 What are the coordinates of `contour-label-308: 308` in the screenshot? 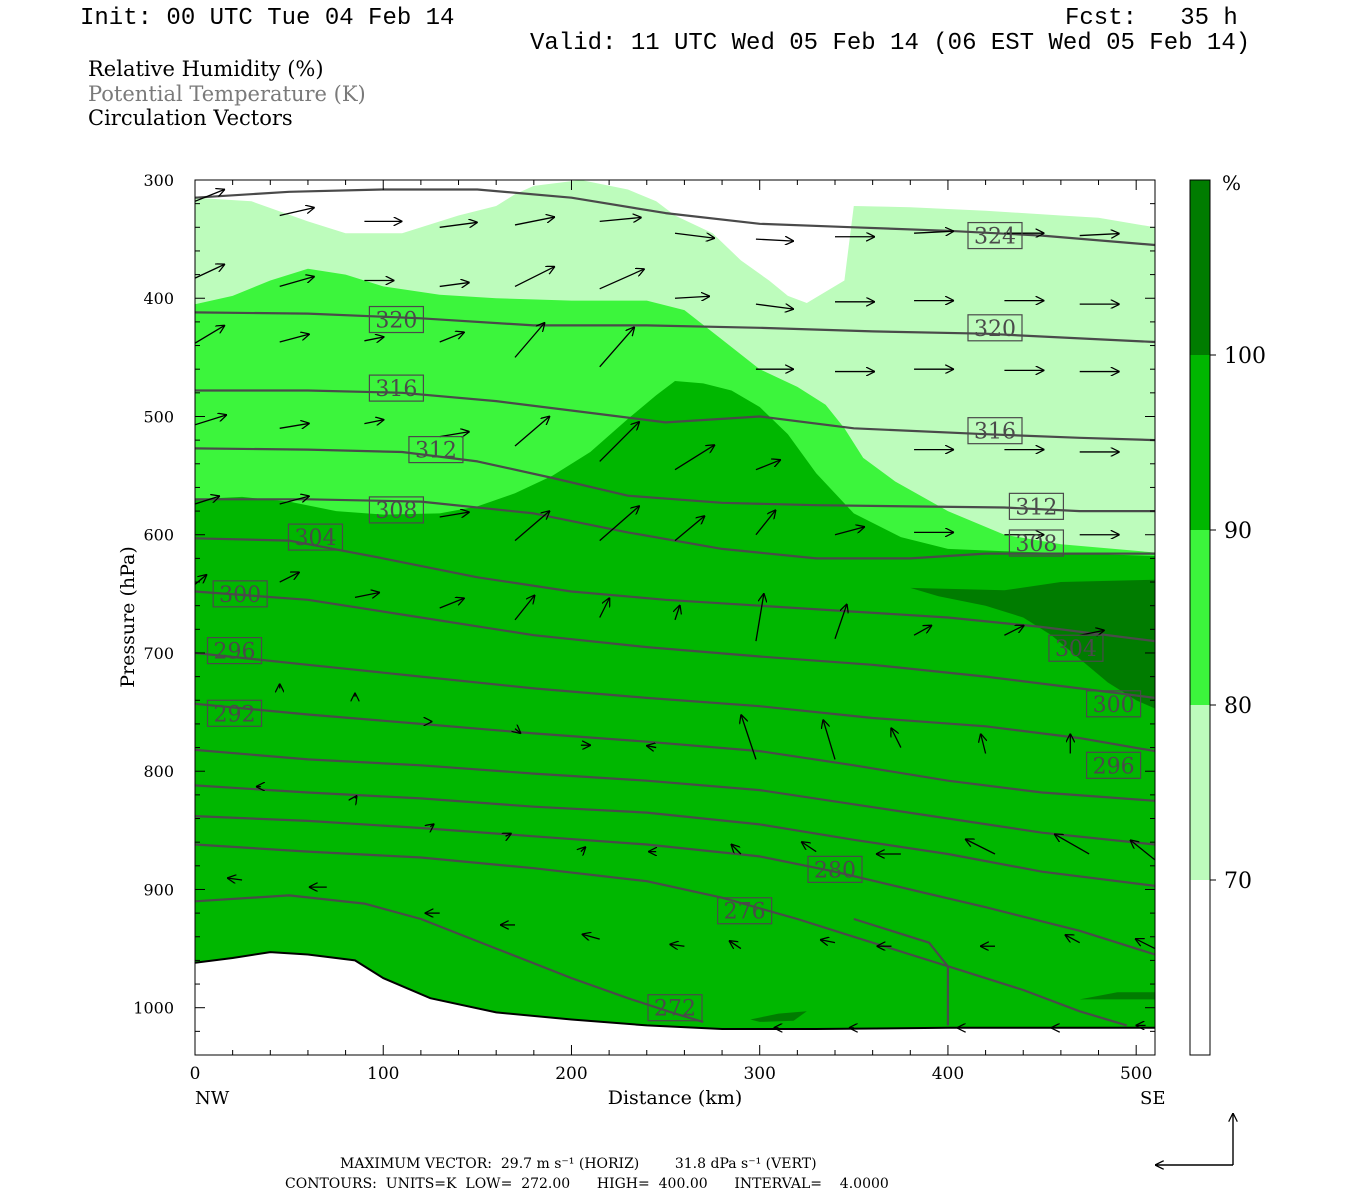 It's located at (1036, 544).